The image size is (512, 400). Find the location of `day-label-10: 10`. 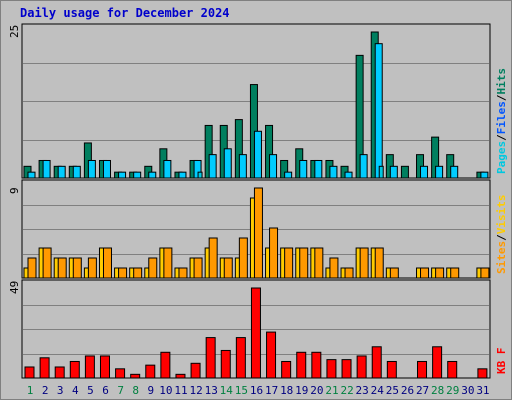

day-label-10: 10 is located at coordinates (165, 390).